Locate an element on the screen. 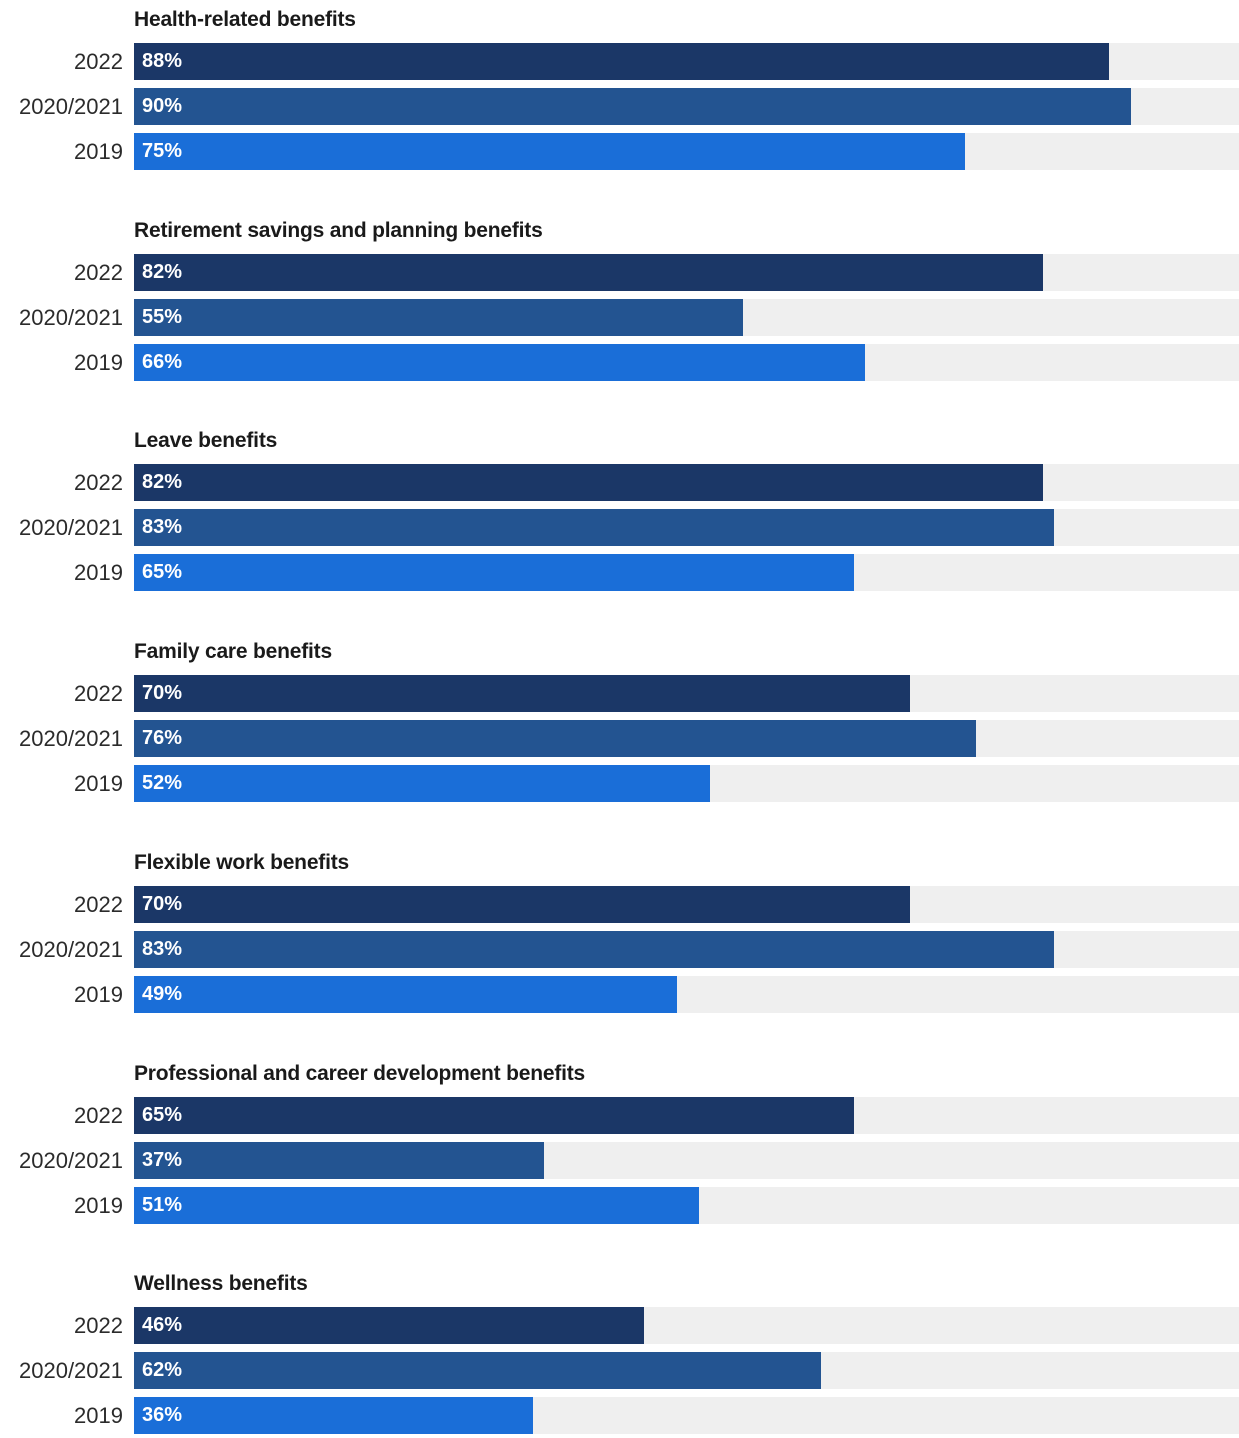 Image resolution: width=1239 pixels, height=1438 pixels. value-label: 51% is located at coordinates (162, 1205).